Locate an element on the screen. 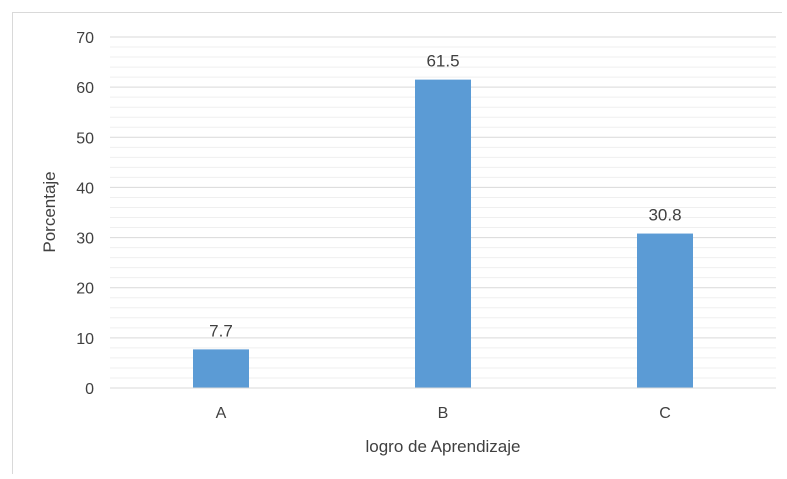 The width and height of the screenshot is (787, 479). bar-B is located at coordinates (443, 233).